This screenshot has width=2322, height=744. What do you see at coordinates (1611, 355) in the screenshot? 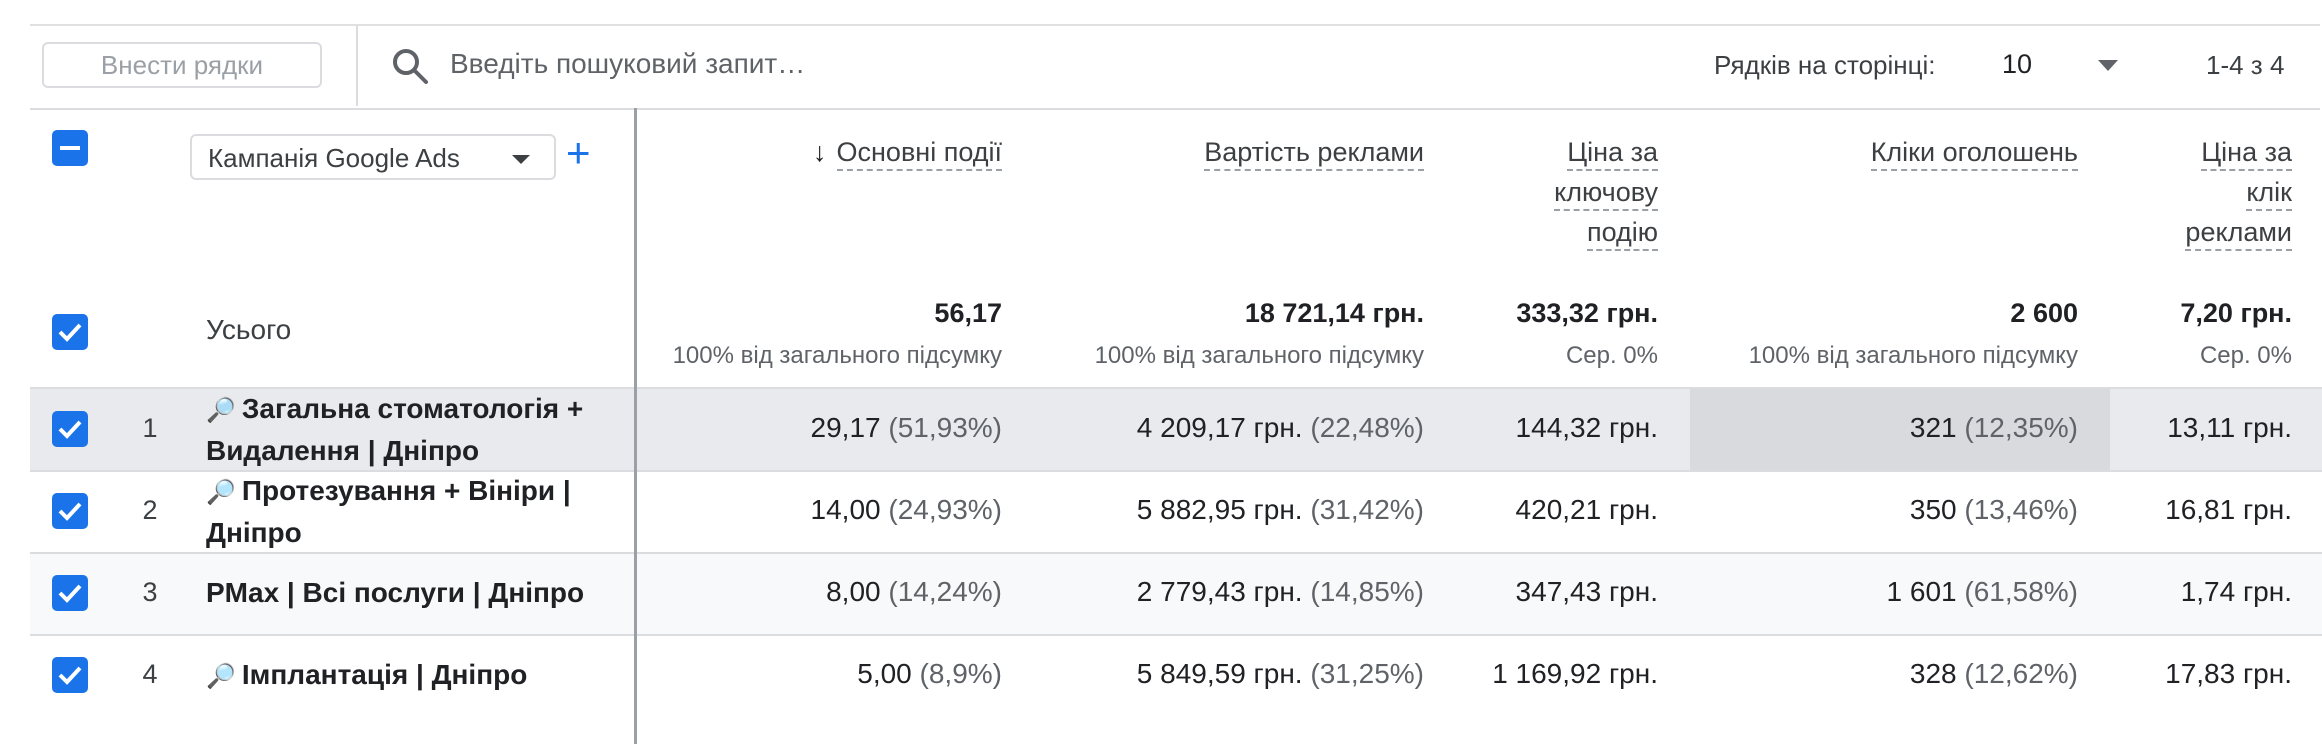
I see `total-cost-per-key-event-avg: Сер. 0%` at bounding box center [1611, 355].